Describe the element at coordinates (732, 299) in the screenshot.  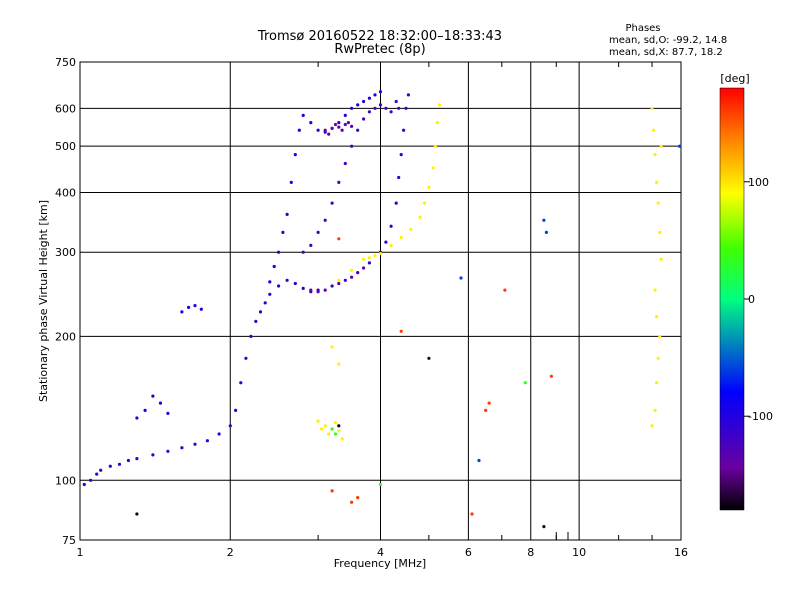
I see `colorbar` at that location.